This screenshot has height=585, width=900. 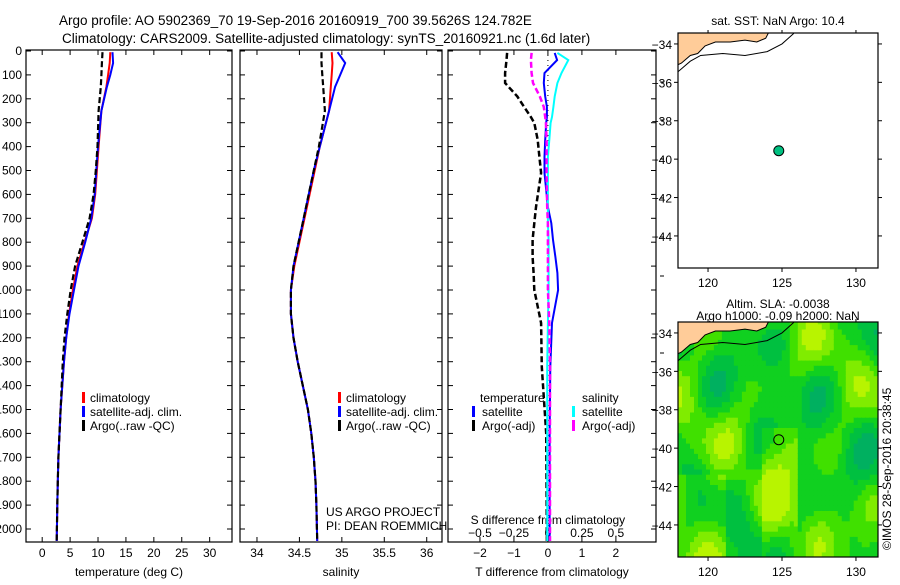 What do you see at coordinates (388, 426) in the screenshot?
I see `legend-label-argo: Argo(..raw -QC)` at bounding box center [388, 426].